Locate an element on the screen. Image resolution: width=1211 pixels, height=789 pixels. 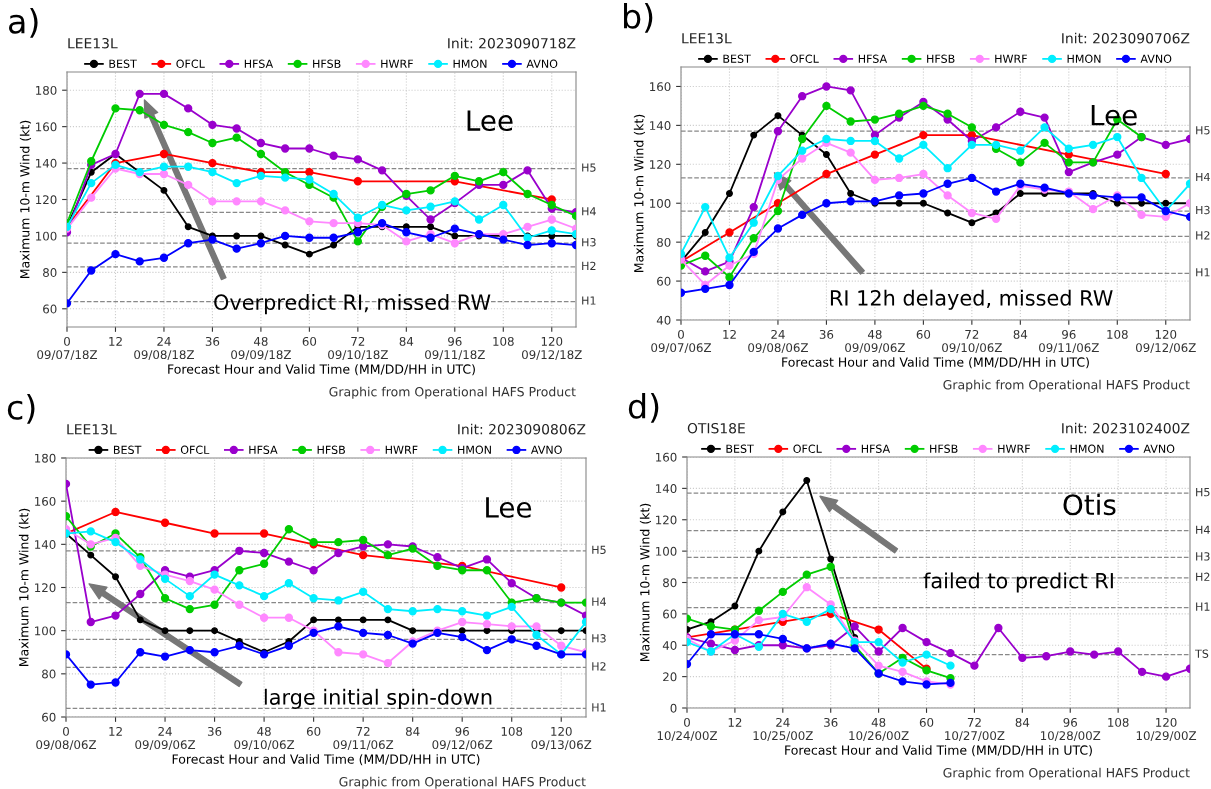
x-tick-label: 24 10/25/00Z is located at coordinates (783, 729).